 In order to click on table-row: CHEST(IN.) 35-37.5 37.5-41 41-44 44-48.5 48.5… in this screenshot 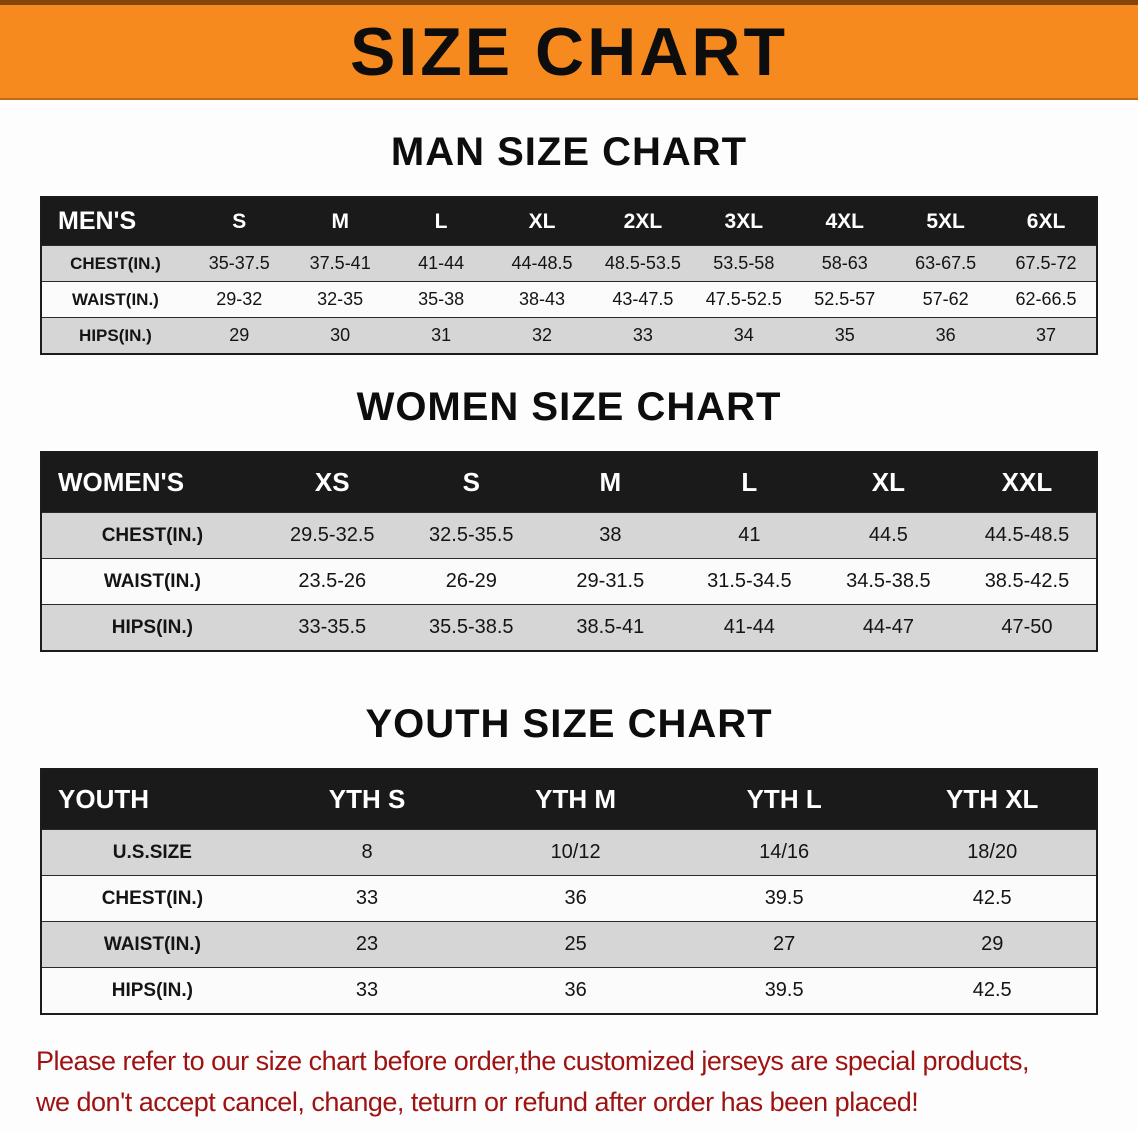, I will do `click(569, 263)`.